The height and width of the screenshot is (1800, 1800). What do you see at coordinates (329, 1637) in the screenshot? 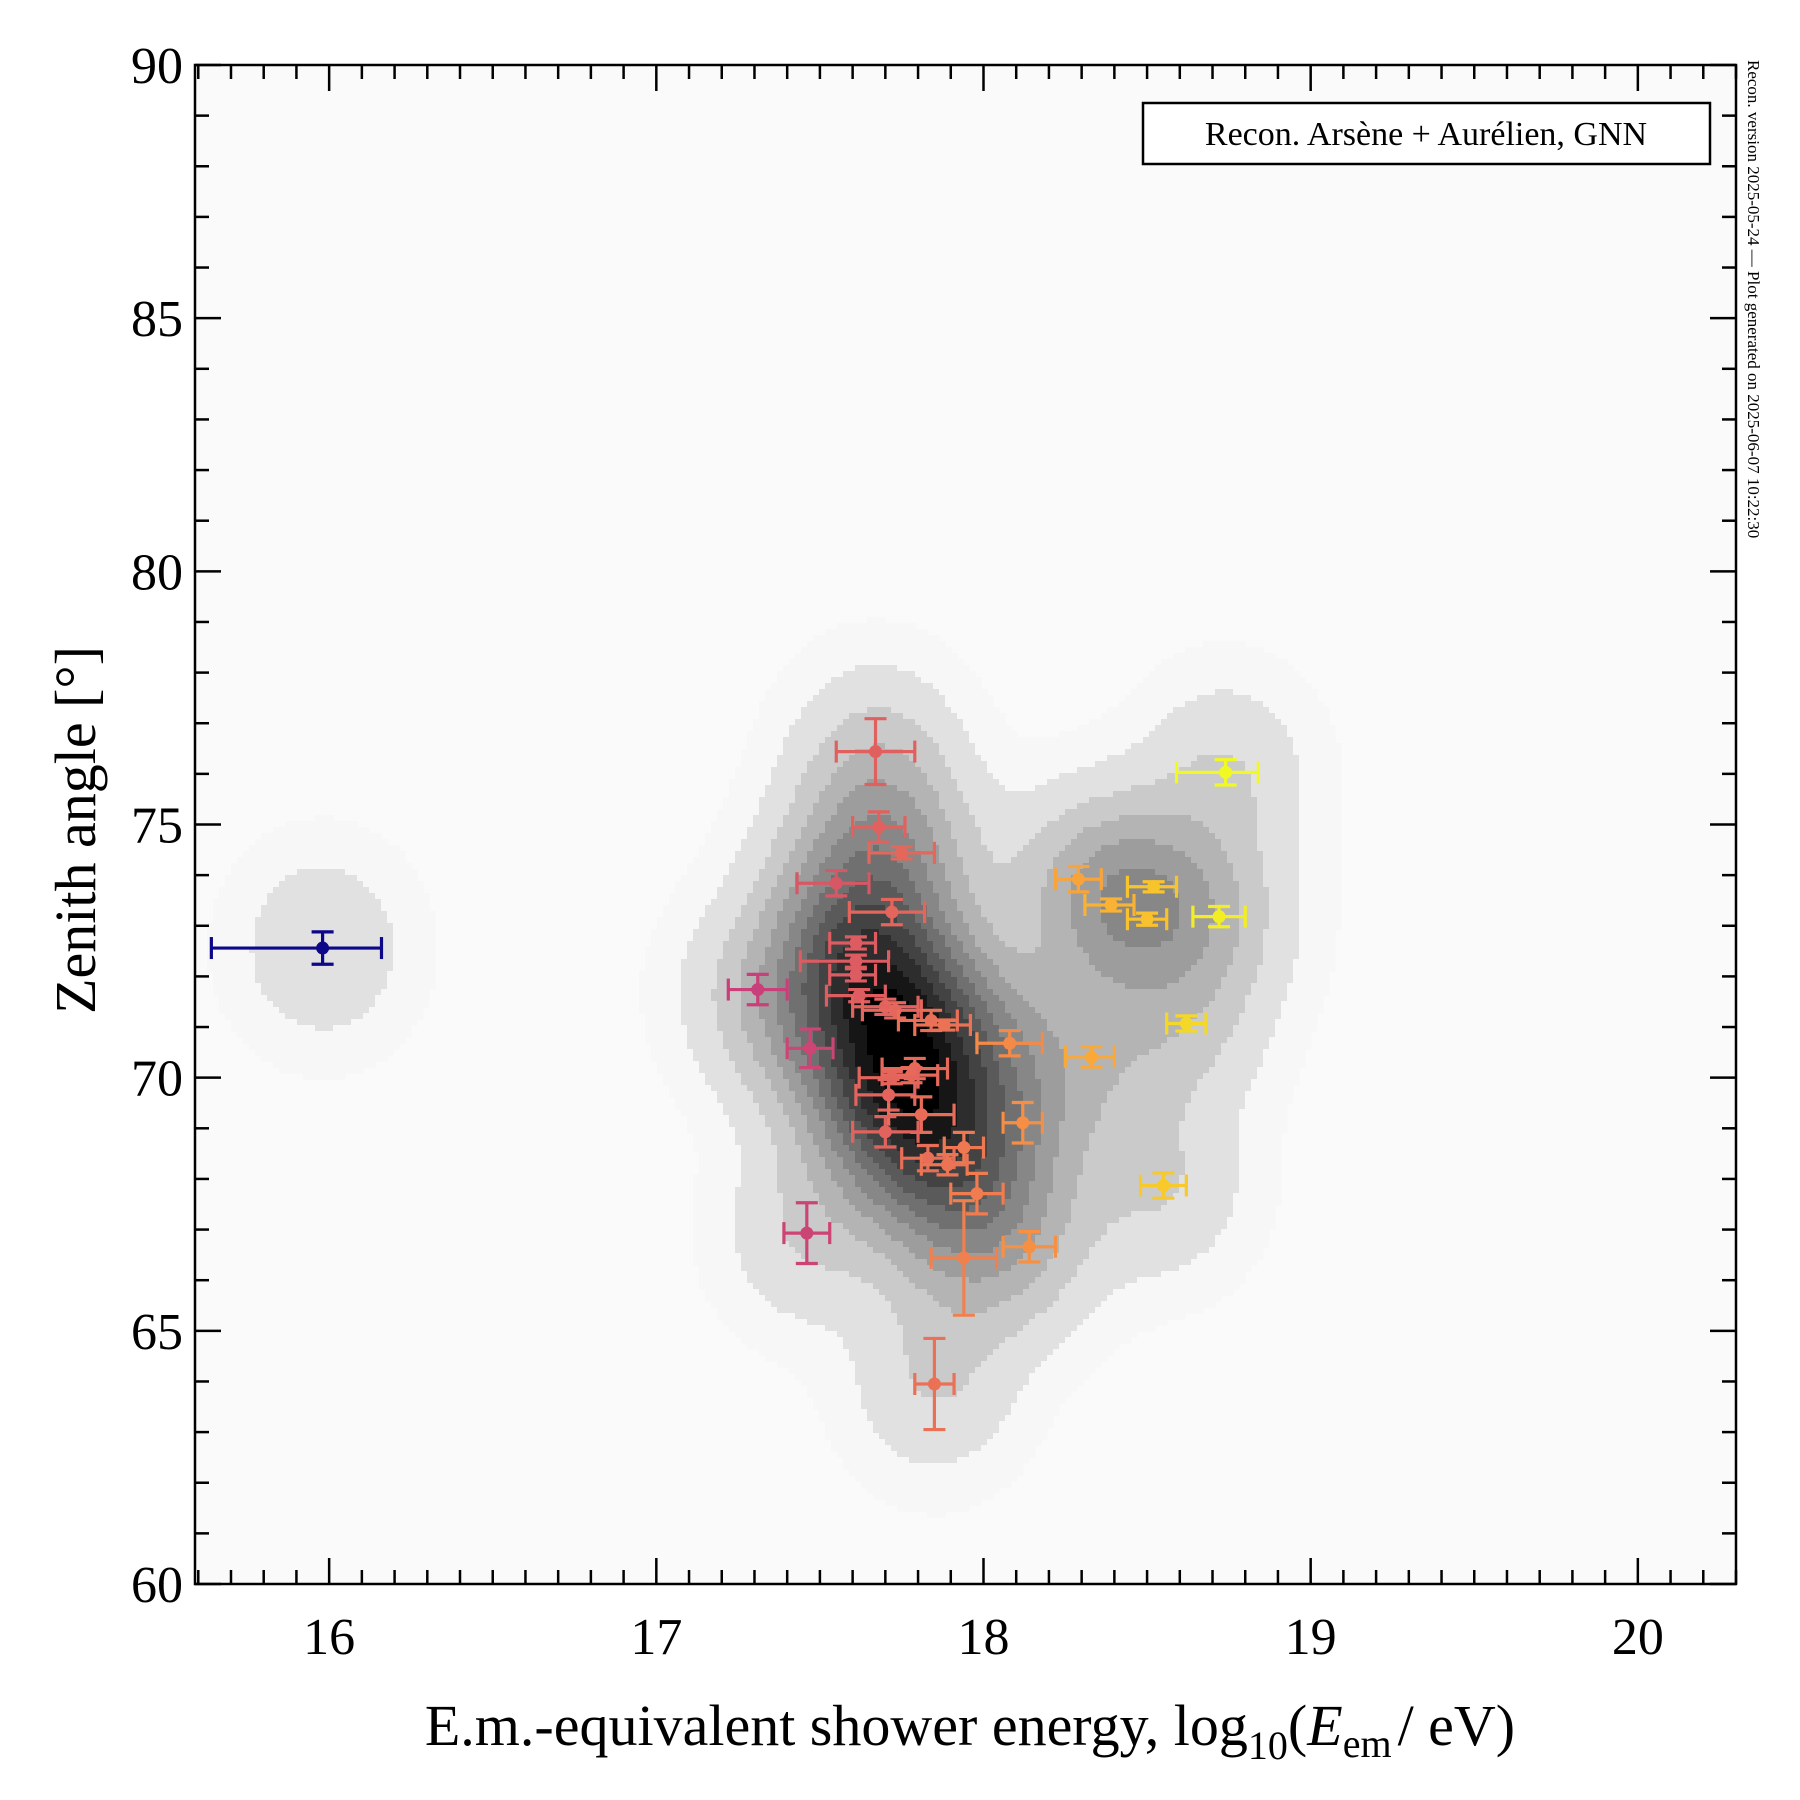
I see `x-tick-label: 16` at bounding box center [329, 1637].